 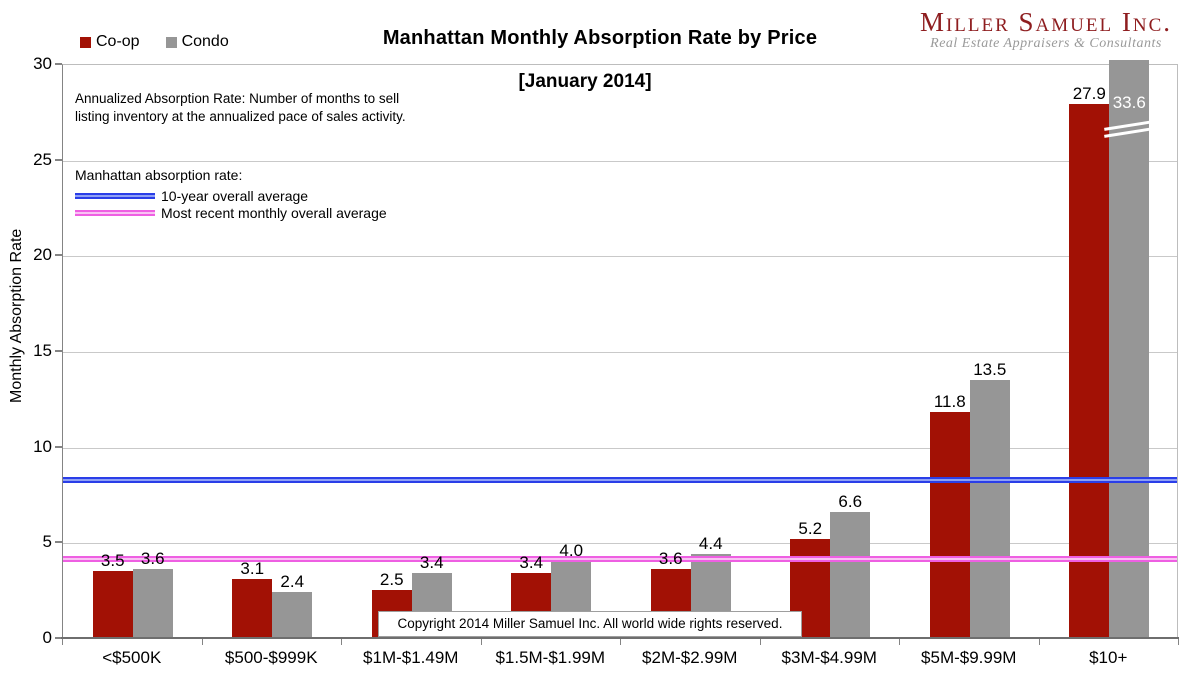 What do you see at coordinates (154, 42) in the screenshot?
I see `series-legend: Co-op Condo` at bounding box center [154, 42].